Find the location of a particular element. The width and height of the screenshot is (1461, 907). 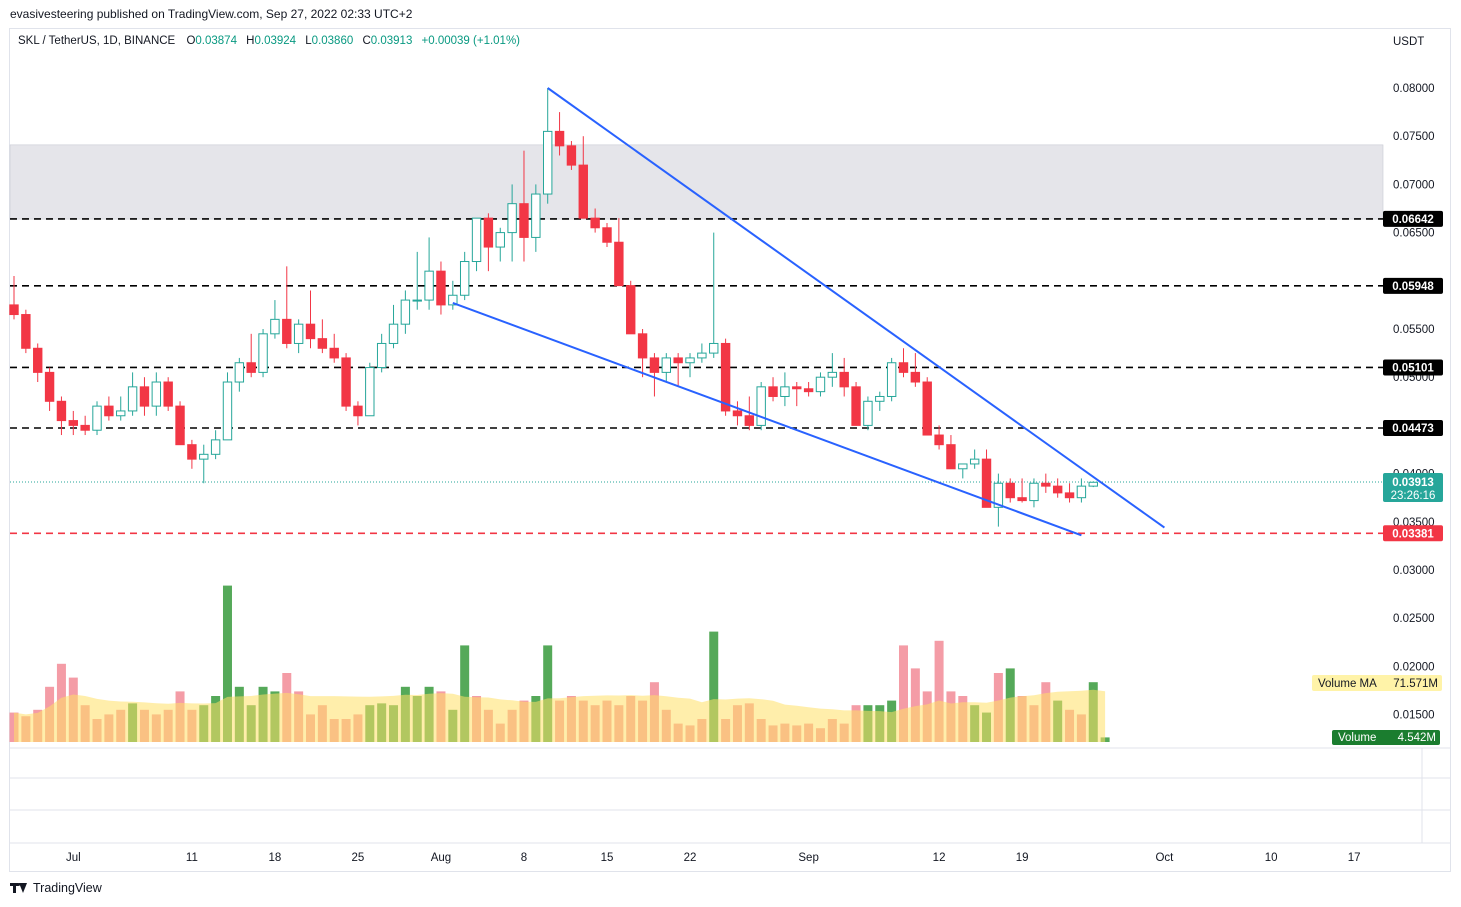

footer-brand: TradingView is located at coordinates (56, 888).